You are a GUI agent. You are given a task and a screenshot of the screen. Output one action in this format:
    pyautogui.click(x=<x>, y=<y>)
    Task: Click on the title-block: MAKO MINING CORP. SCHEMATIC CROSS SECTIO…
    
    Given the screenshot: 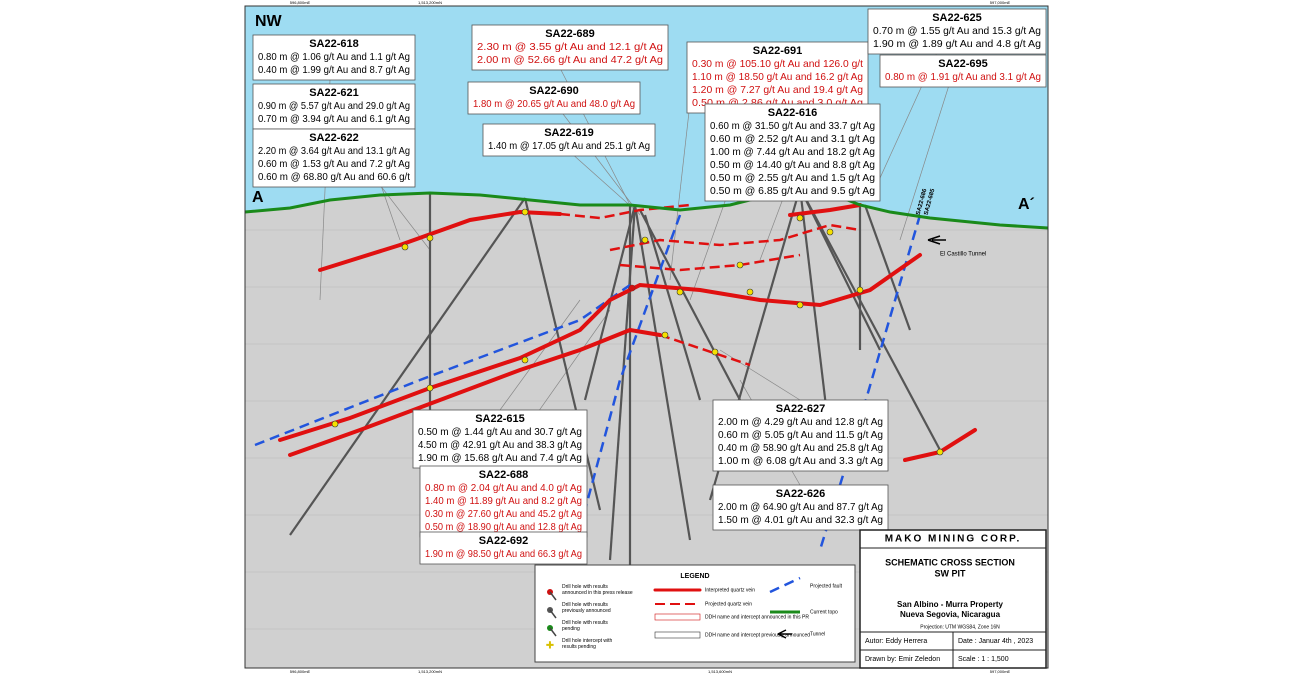 What is the action you would take?
    pyautogui.click(x=953, y=599)
    